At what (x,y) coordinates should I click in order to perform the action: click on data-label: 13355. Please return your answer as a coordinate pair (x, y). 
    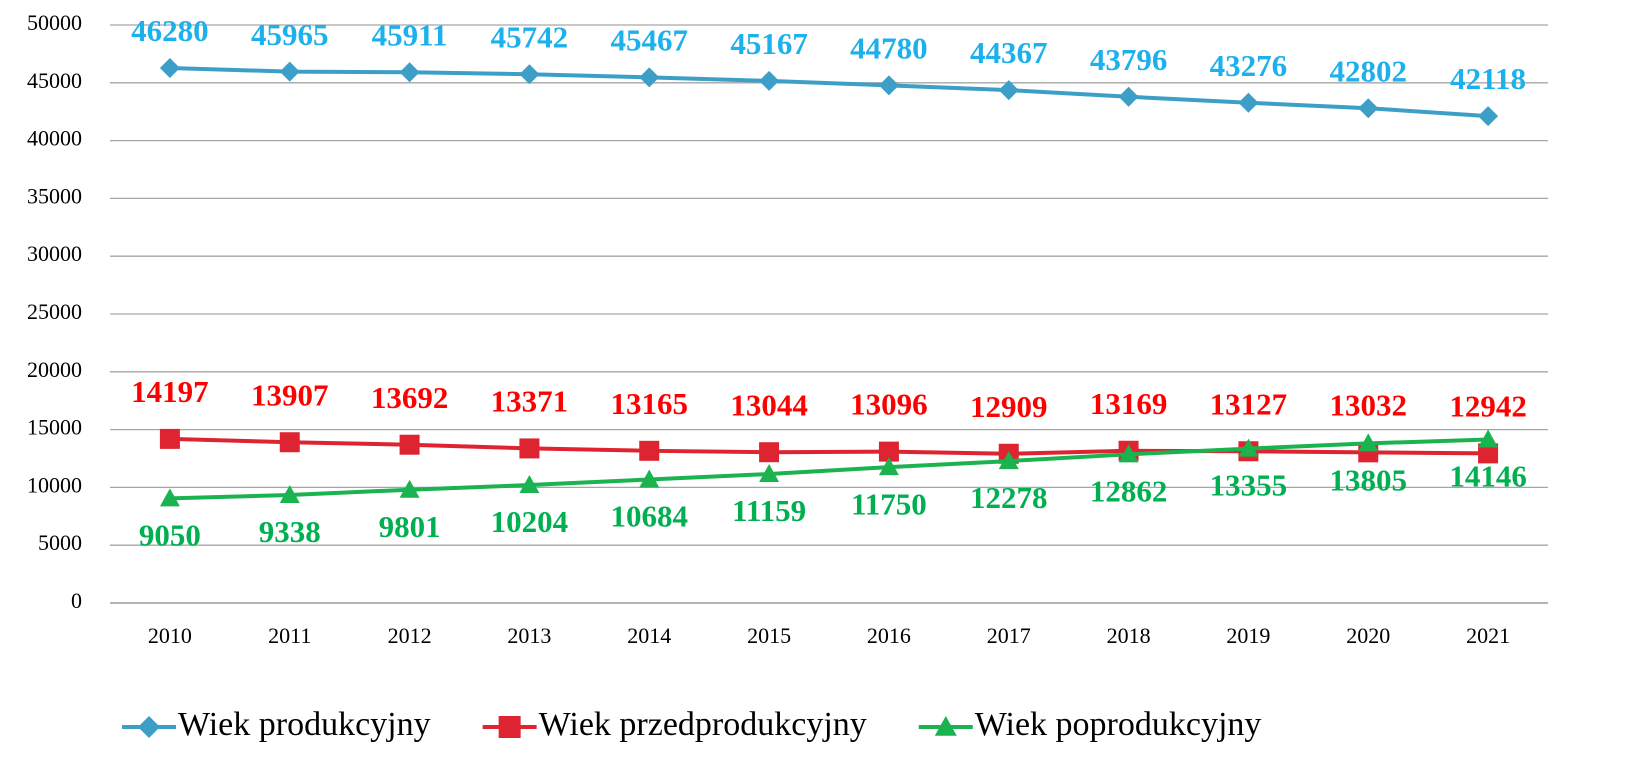
    Looking at the image, I should click on (1249, 485).